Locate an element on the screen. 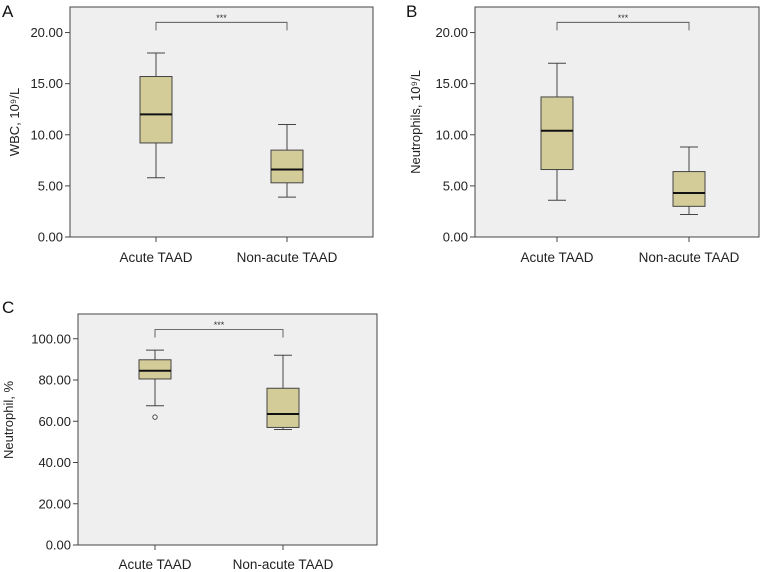 The width and height of the screenshot is (765, 572). y-tick-label-c: 0.00 is located at coordinates (58, 545).